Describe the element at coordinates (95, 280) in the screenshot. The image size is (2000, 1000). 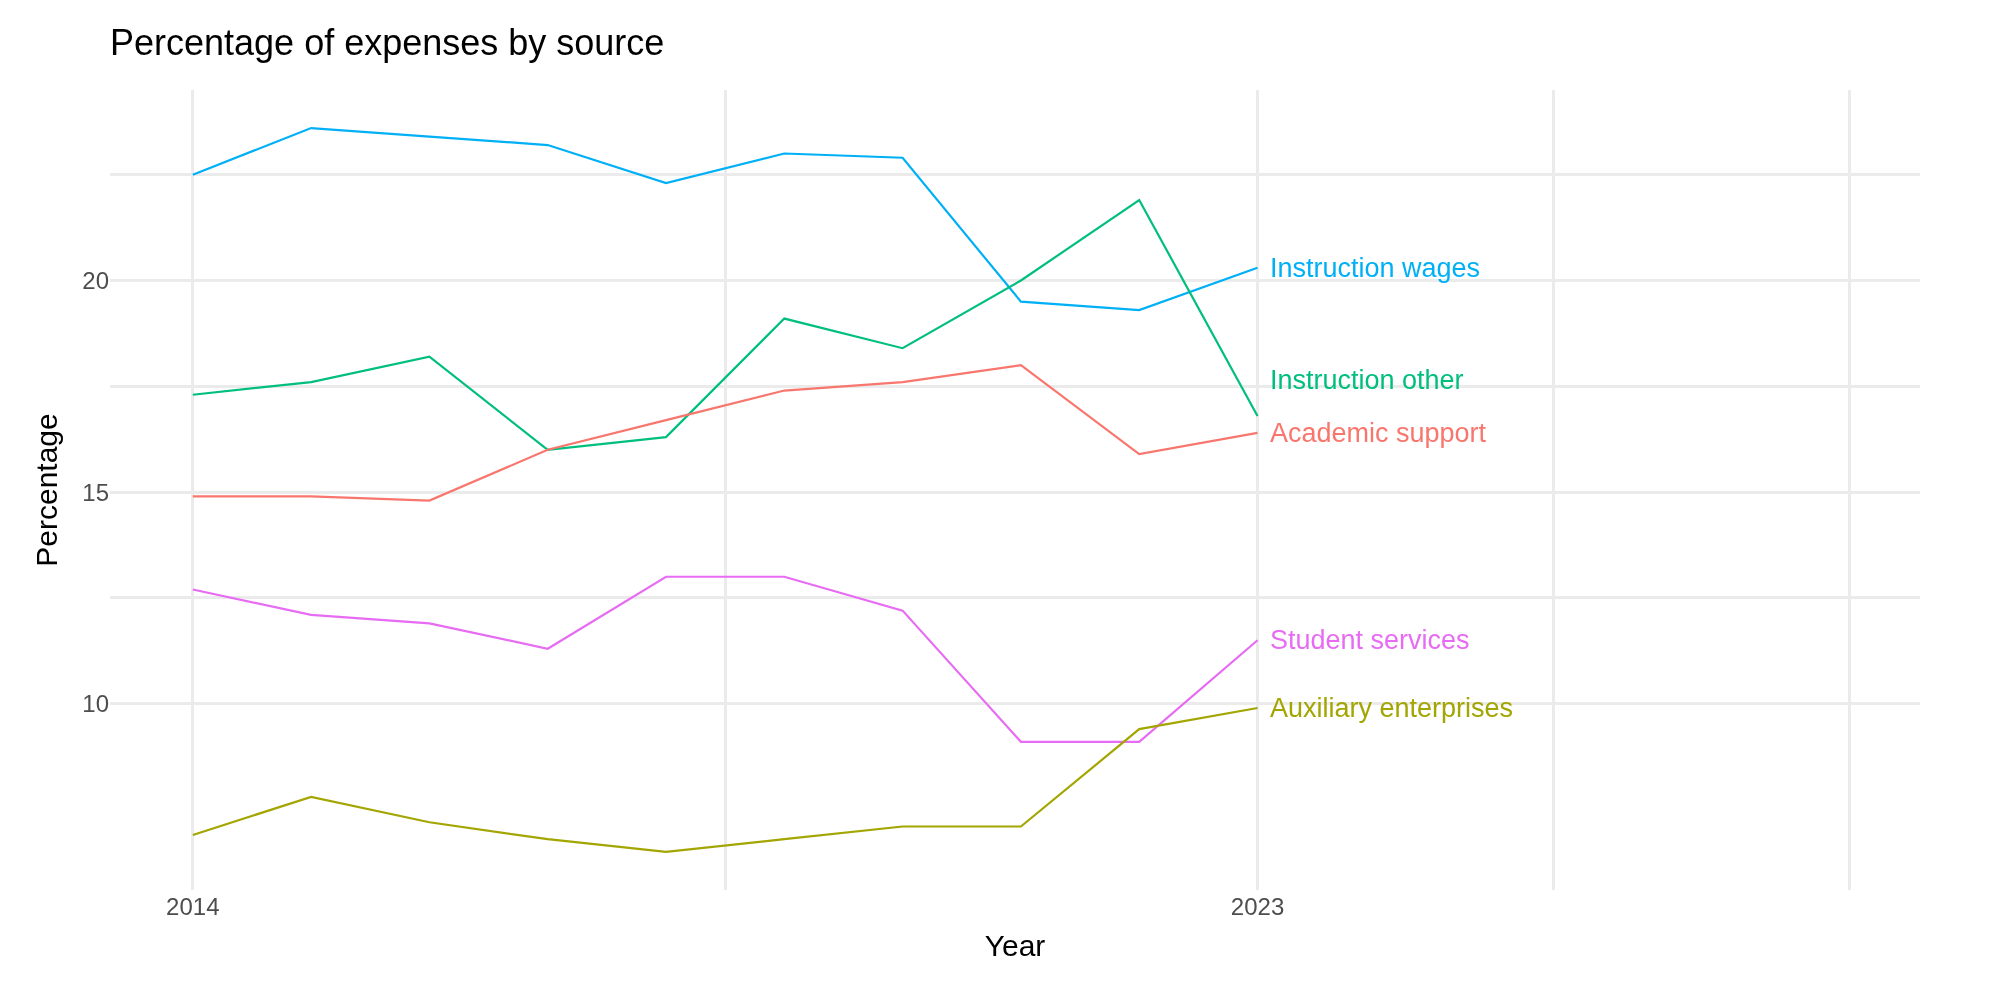
I see `y-tick-label: 20` at that location.